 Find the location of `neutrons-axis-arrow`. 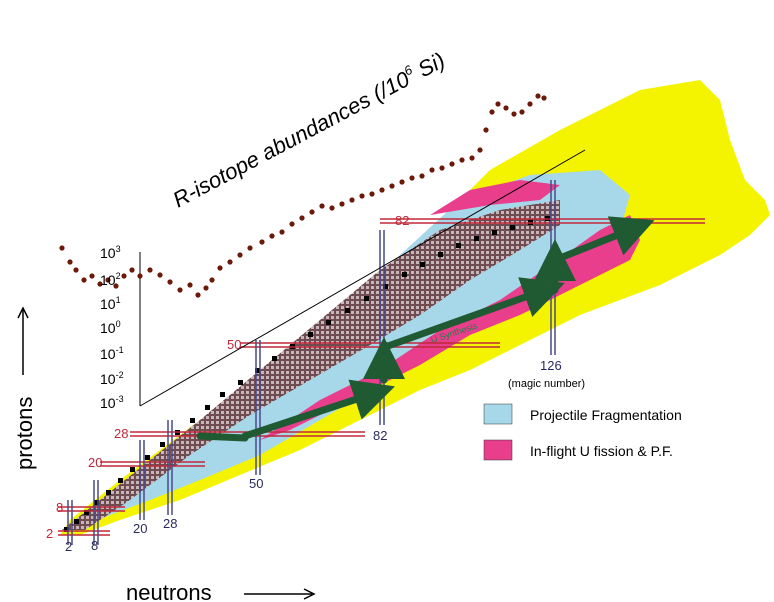

neutrons-axis-arrow is located at coordinates (280, 594).